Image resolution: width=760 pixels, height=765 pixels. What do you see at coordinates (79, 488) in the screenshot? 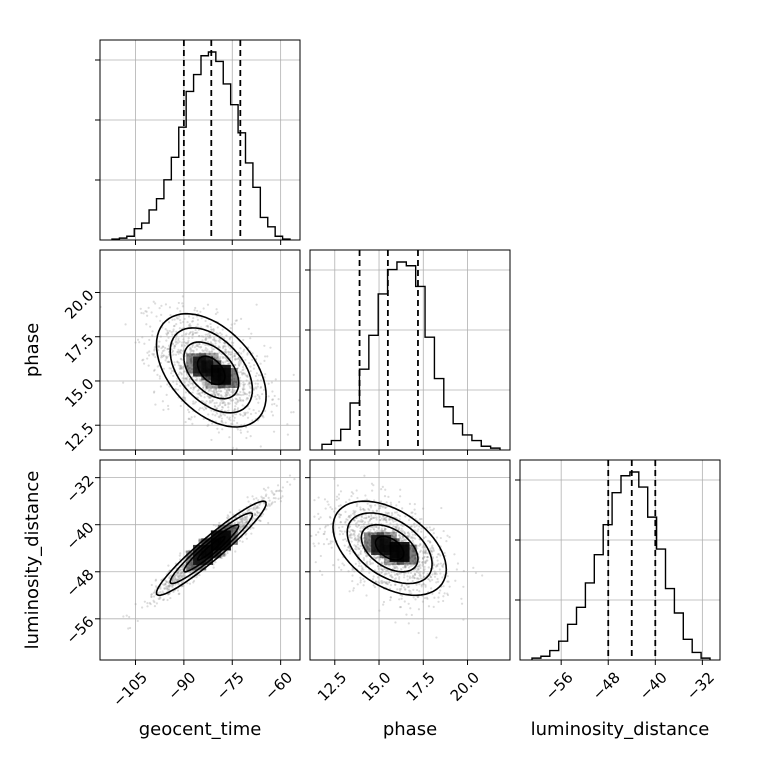
I see `y-tick-label: −32` at bounding box center [79, 488].